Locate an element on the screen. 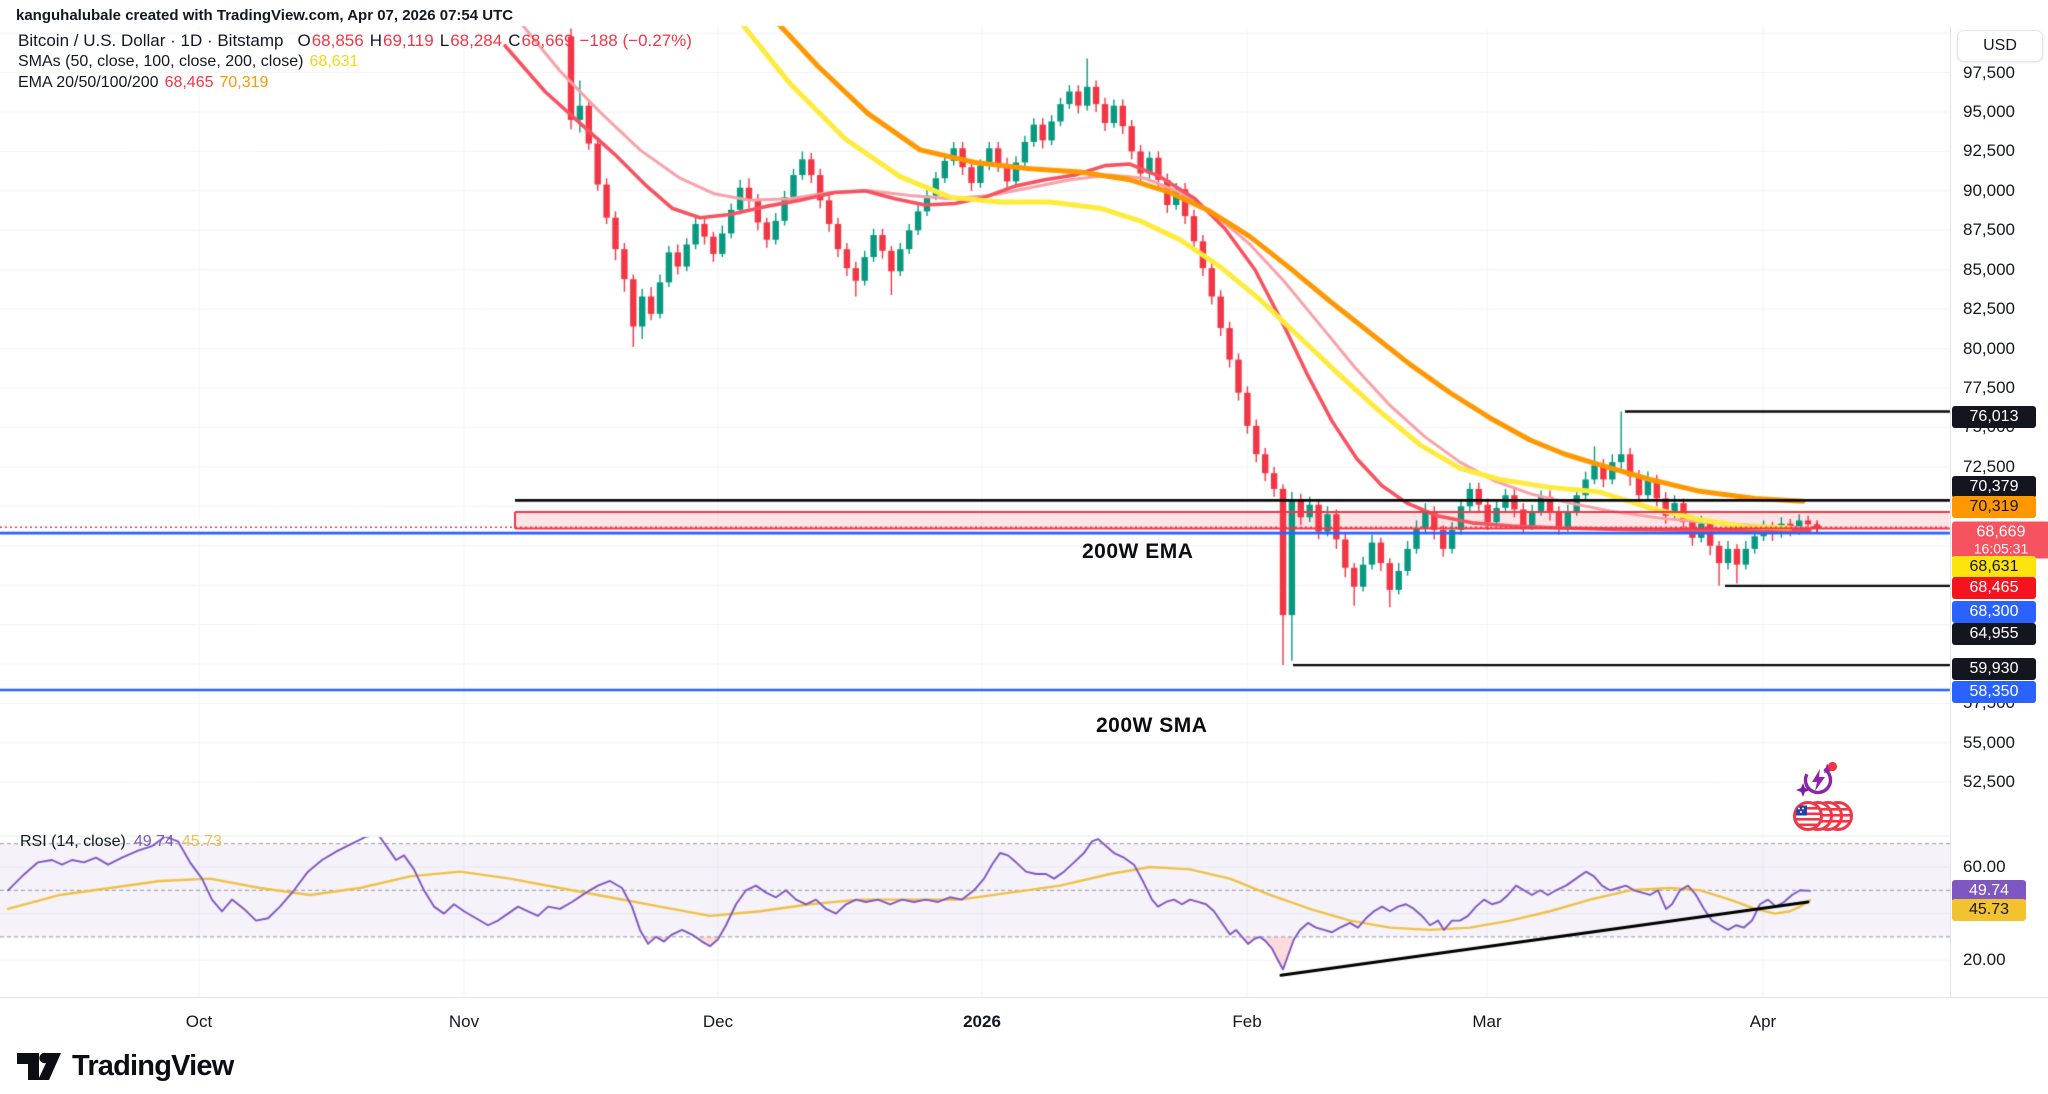  price-badge: 70,319 is located at coordinates (1994, 507).